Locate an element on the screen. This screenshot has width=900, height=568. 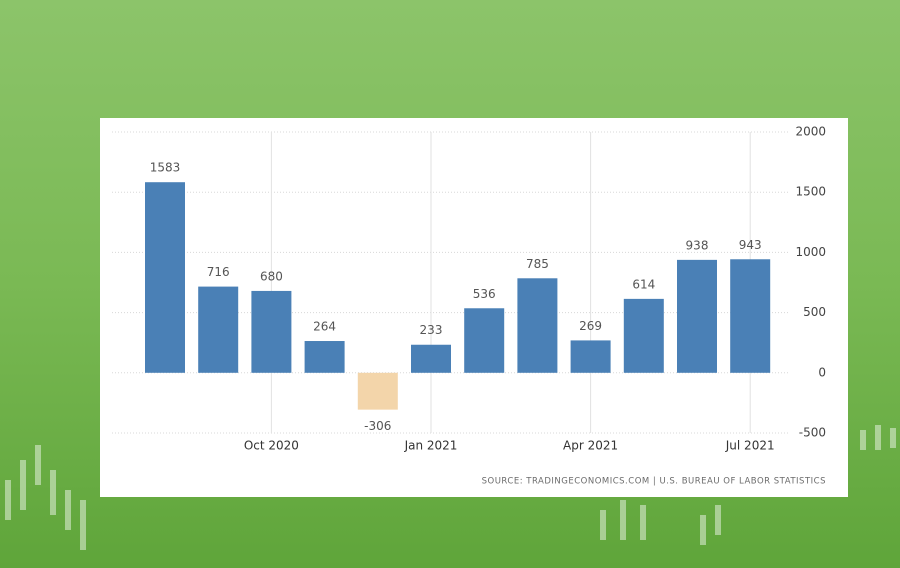
x-tick-label: Oct 2020 is located at coordinates (271, 446).